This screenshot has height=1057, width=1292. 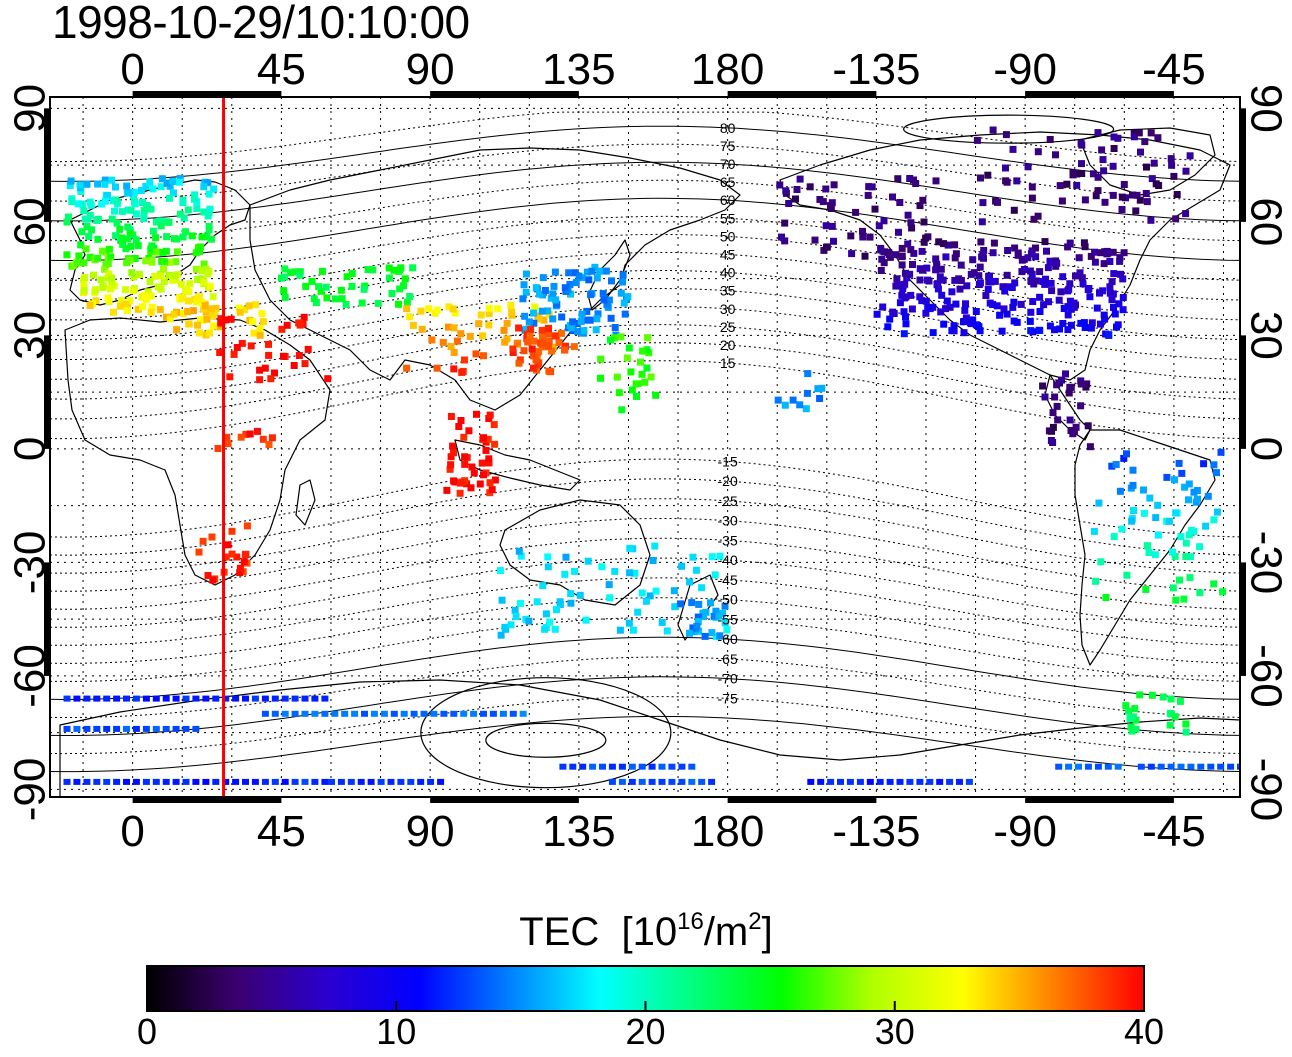 I want to click on contour-label: 60, so click(x=728, y=200).